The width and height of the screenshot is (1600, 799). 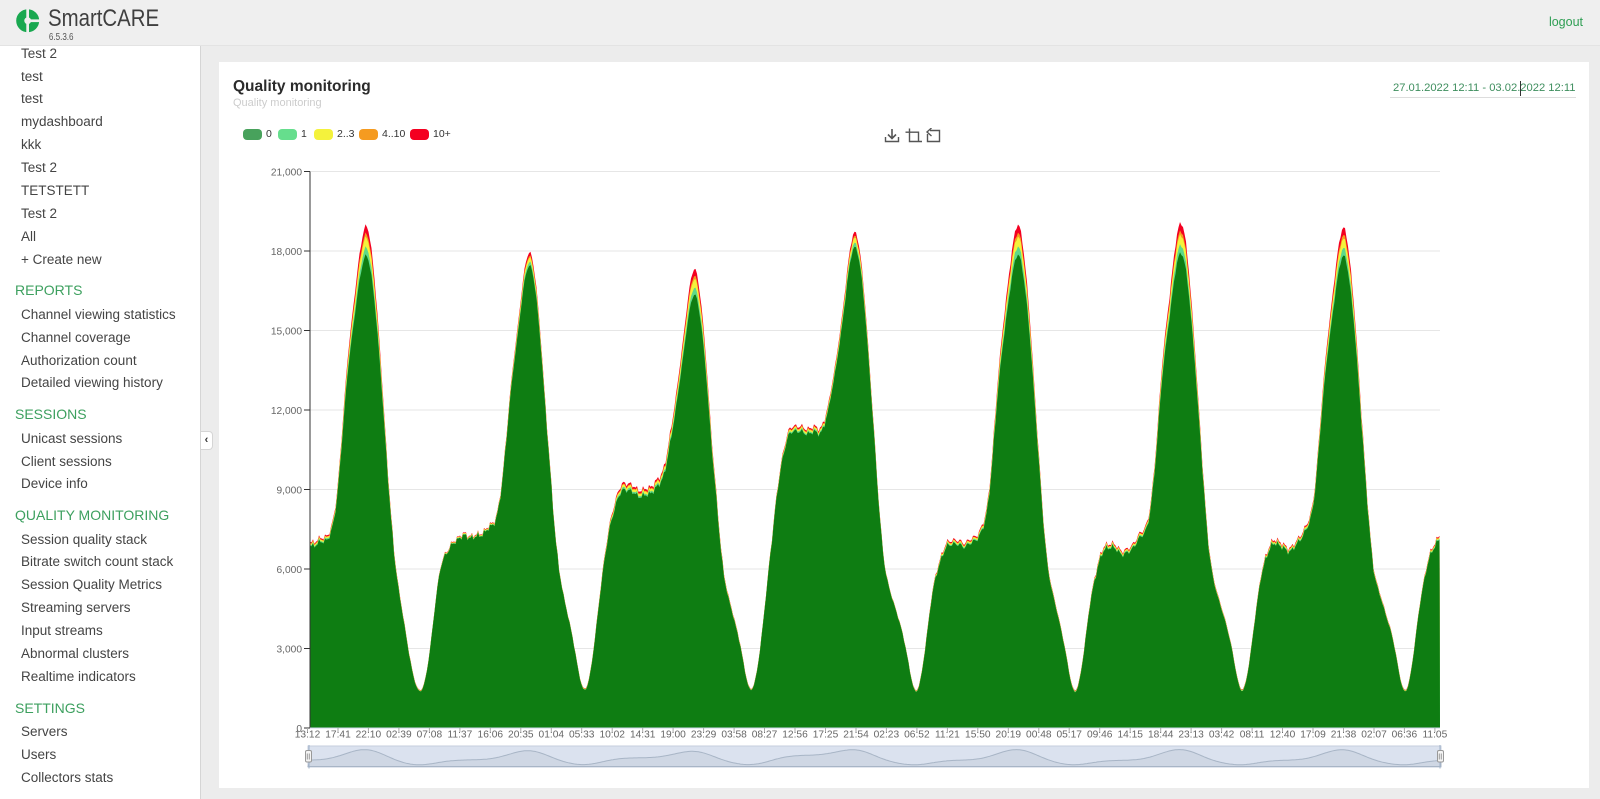 What do you see at coordinates (1374, 735) in the screenshot?
I see `svg-text: 02:07` at bounding box center [1374, 735].